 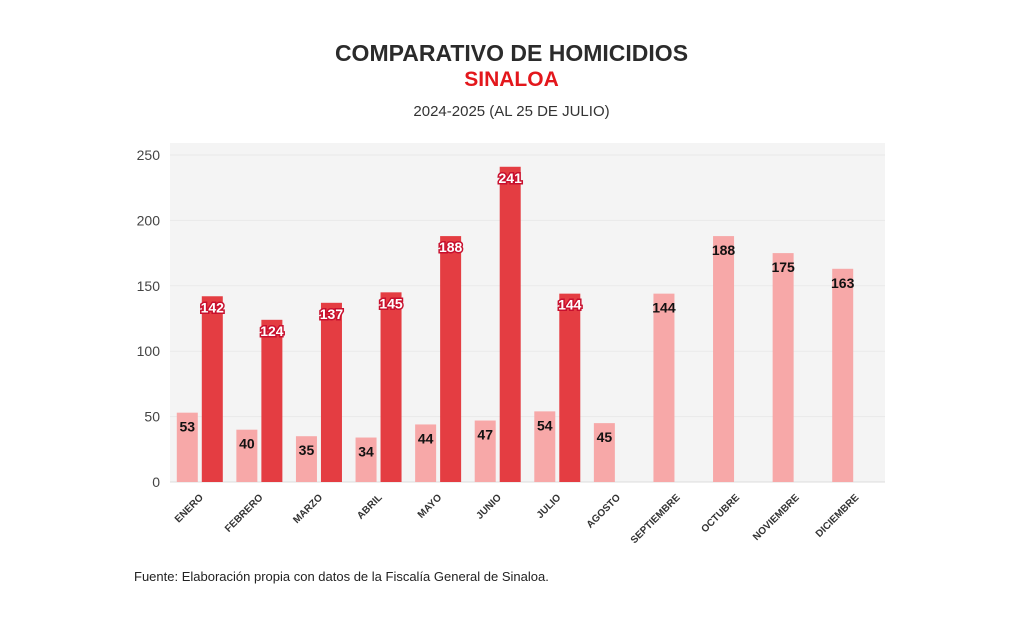 I want to click on x-tick-label: AGOSTO, so click(x=604, y=511).